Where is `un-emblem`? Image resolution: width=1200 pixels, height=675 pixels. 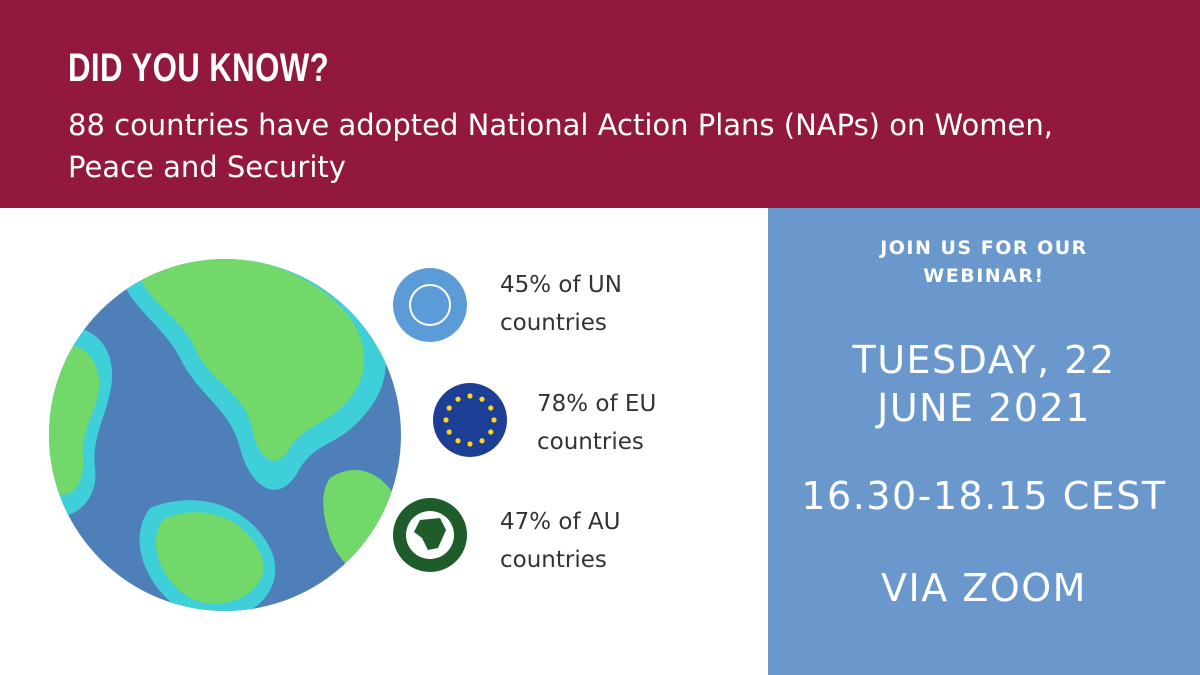 un-emblem is located at coordinates (430, 305).